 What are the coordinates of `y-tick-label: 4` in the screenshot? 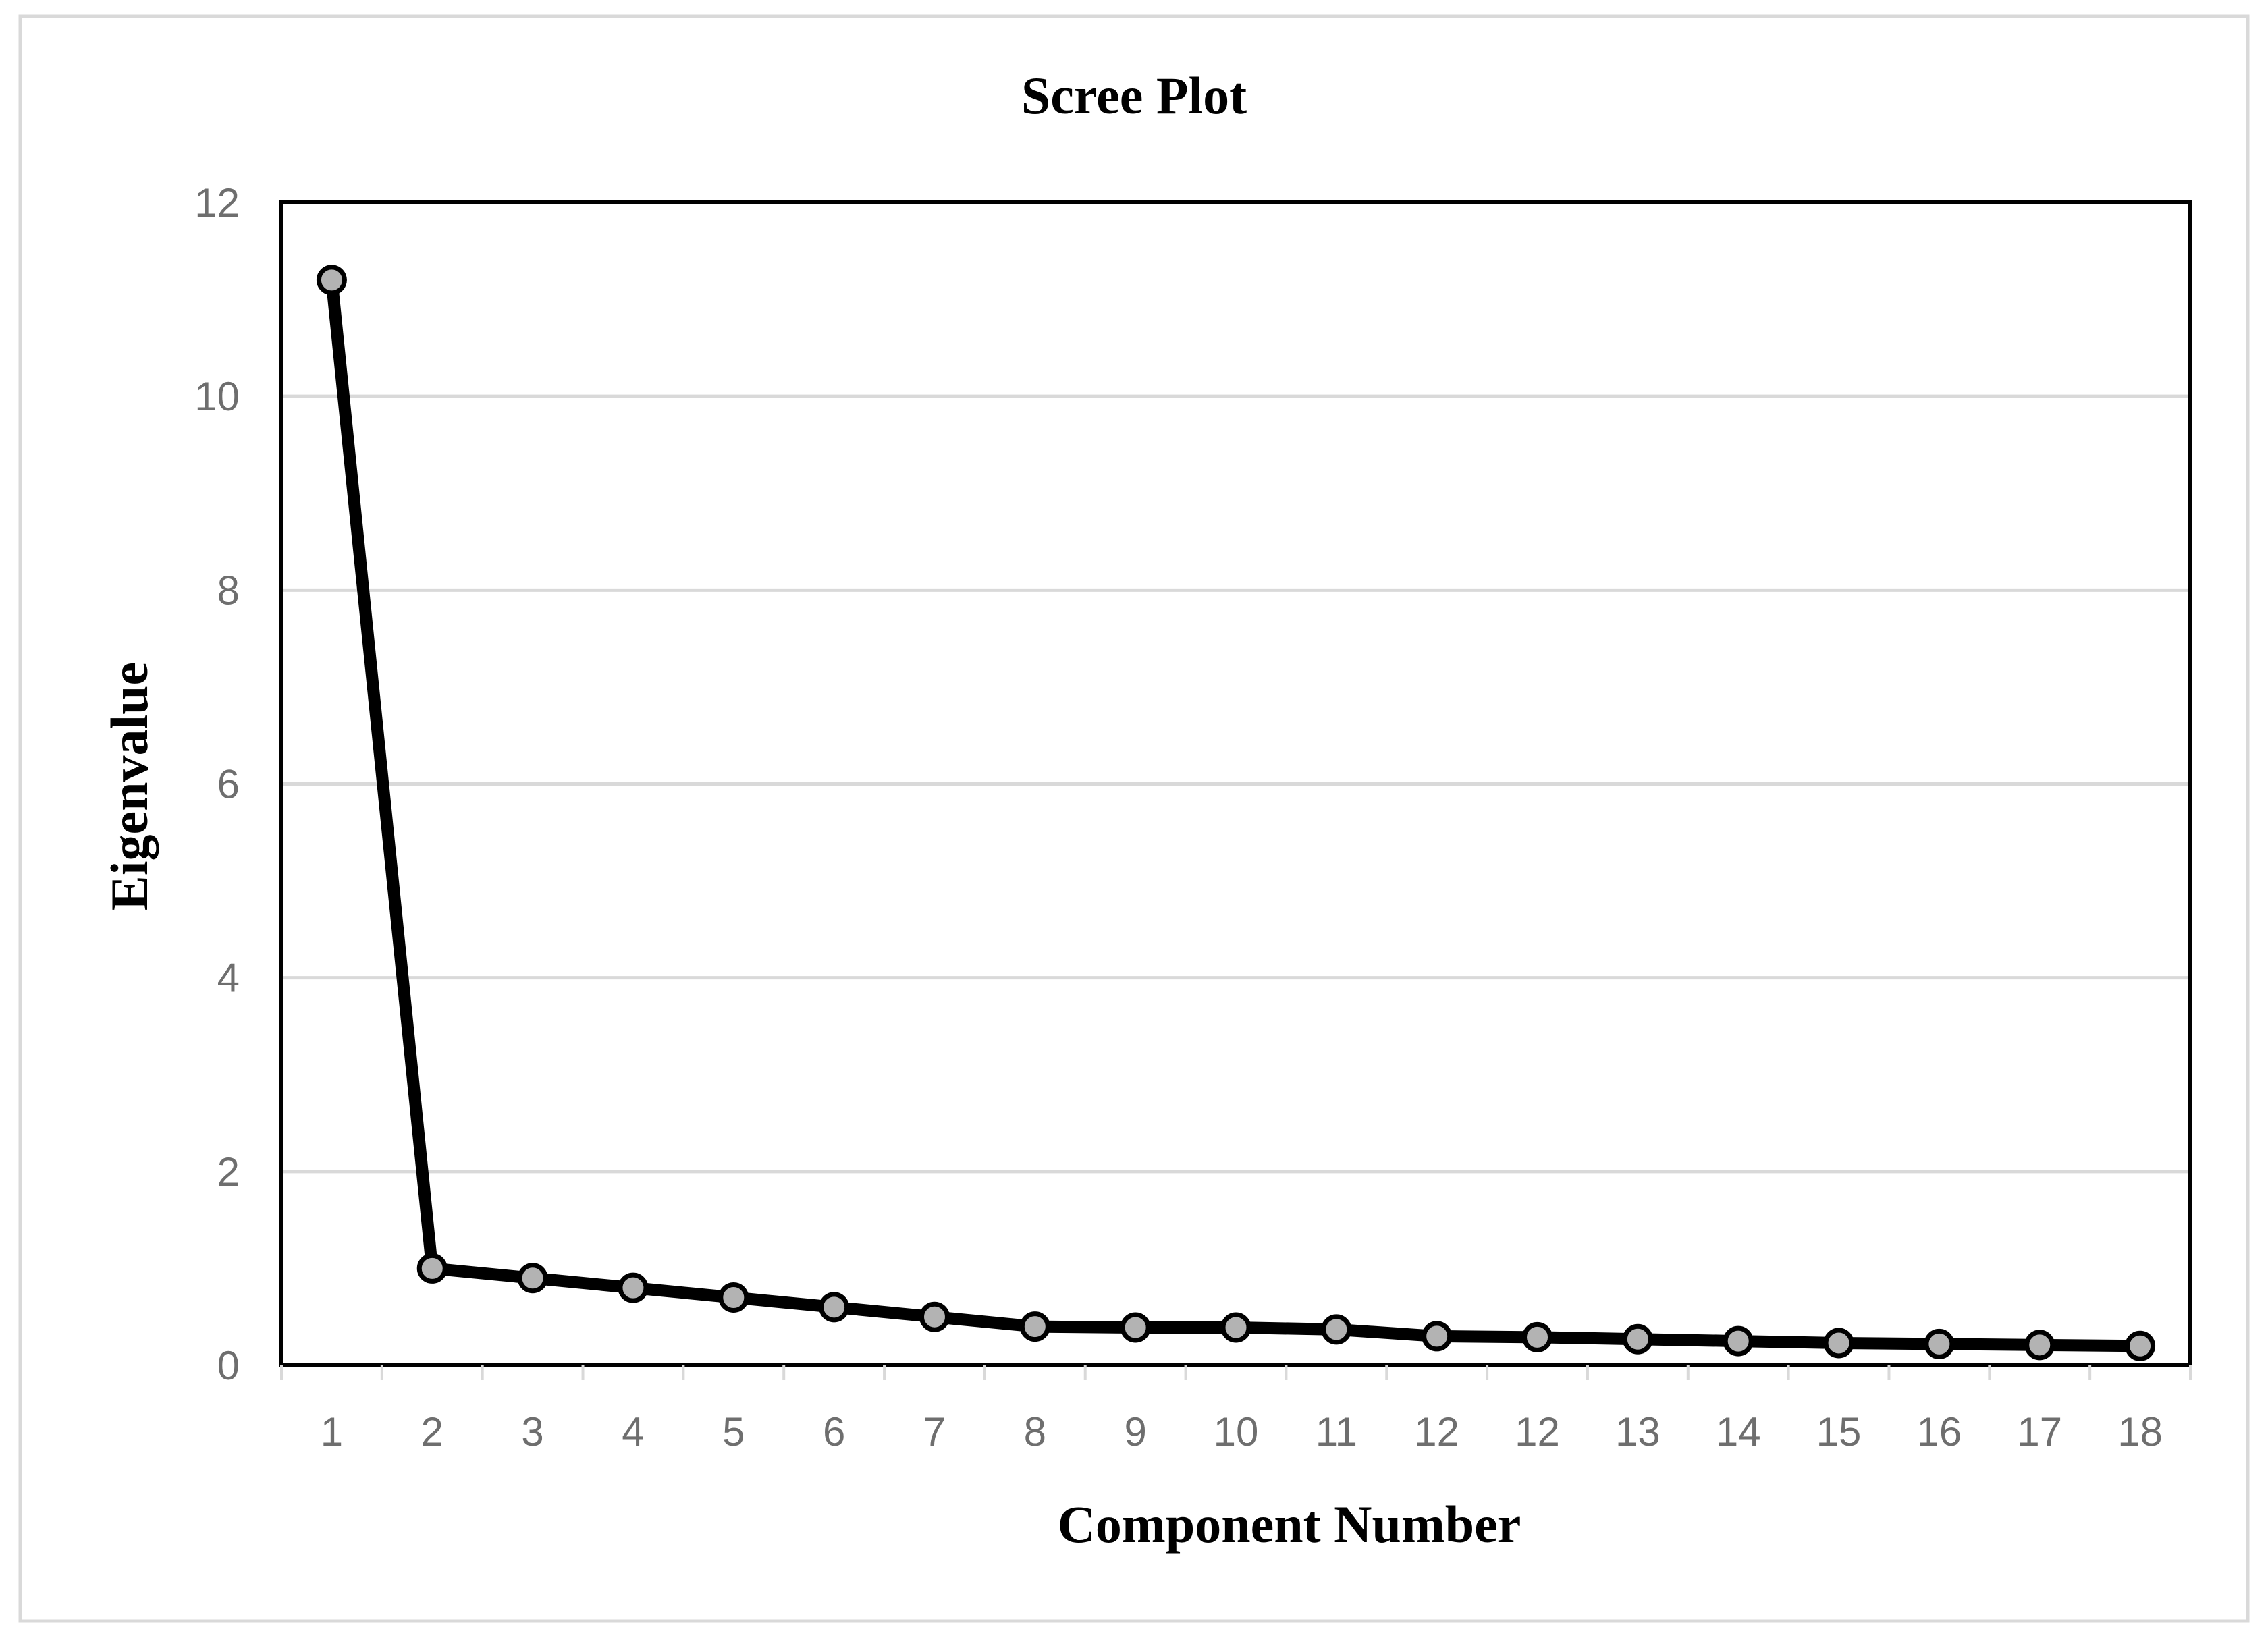 It's located at (228, 979).